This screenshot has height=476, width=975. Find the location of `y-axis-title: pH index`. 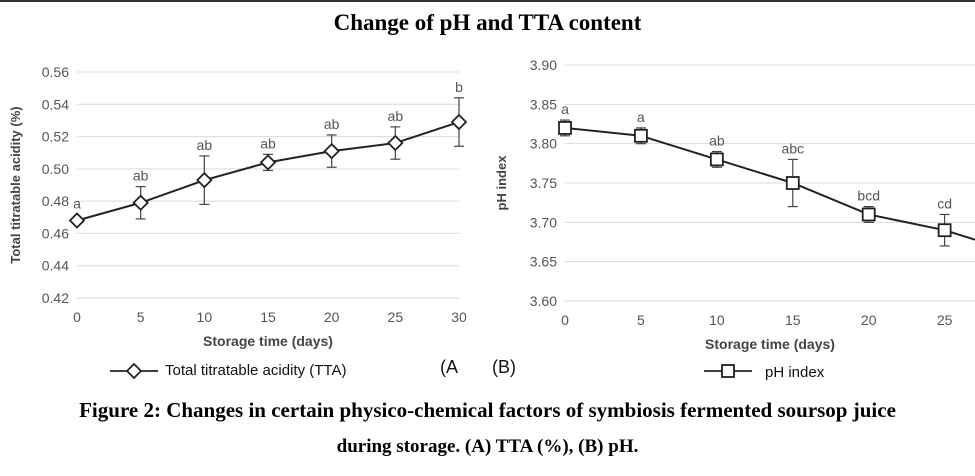

y-axis-title: pH index is located at coordinates (501, 183).